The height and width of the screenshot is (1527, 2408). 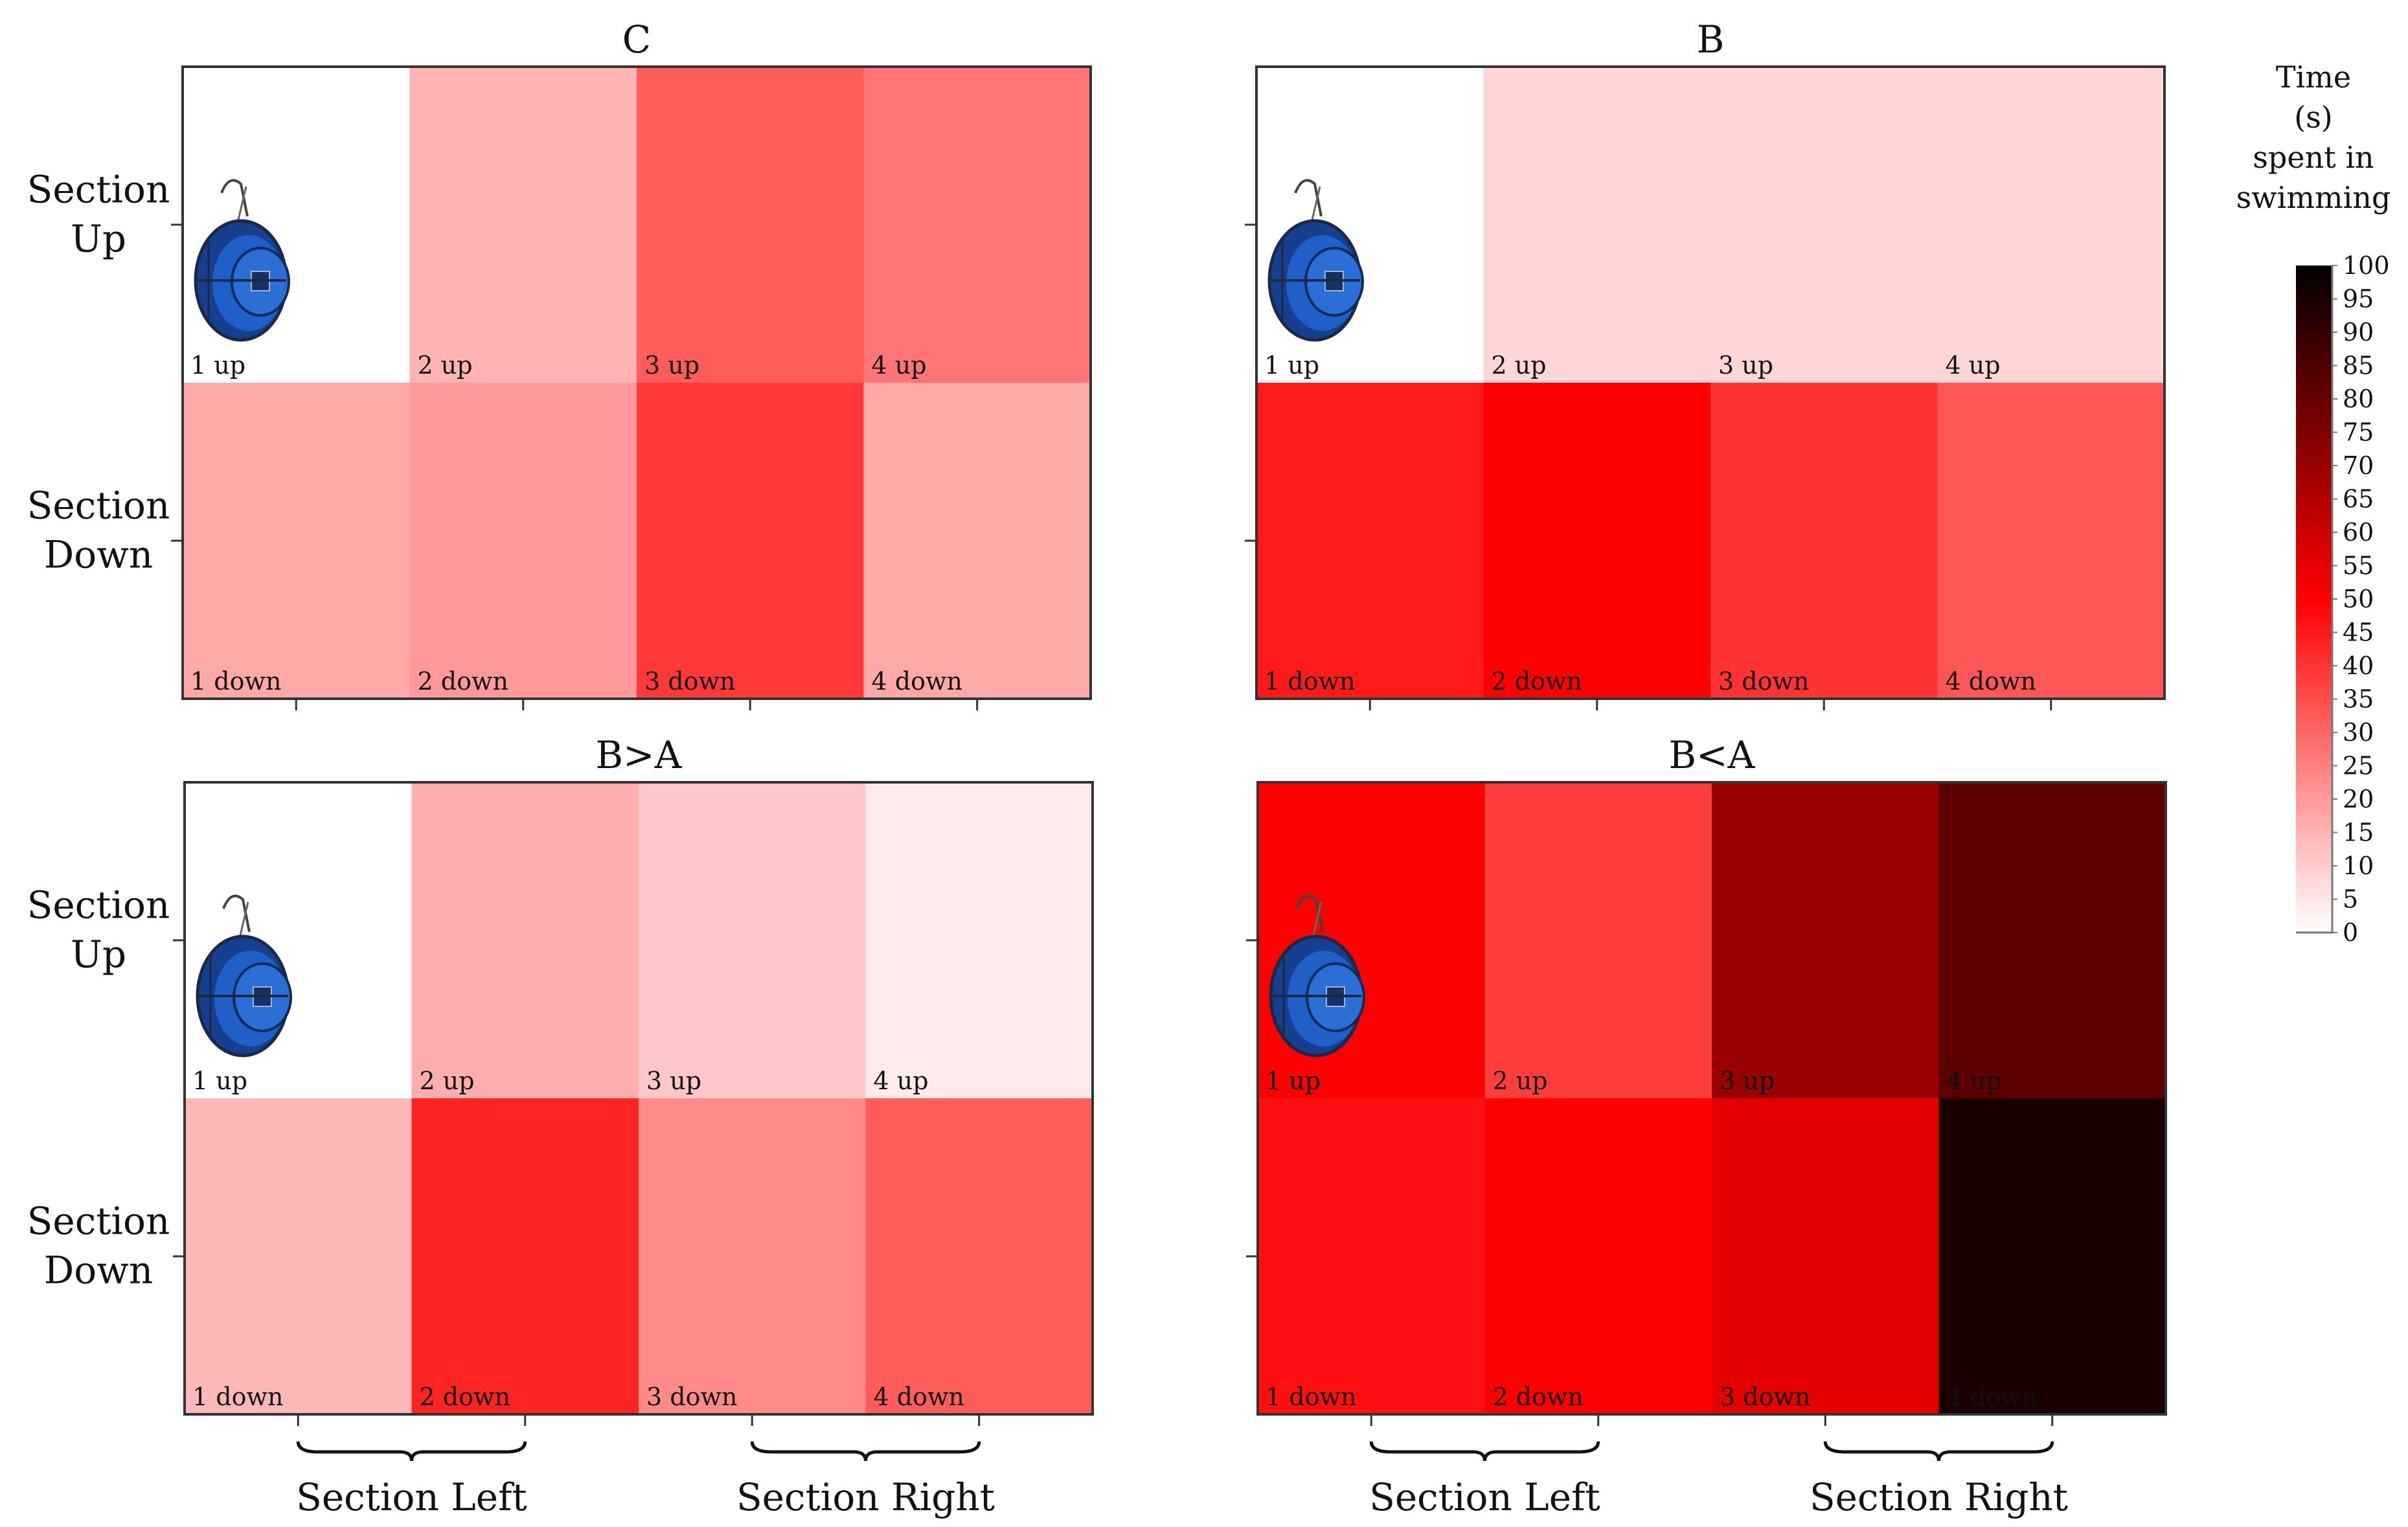 What do you see at coordinates (2358, 665) in the screenshot?
I see `colorbar-tick-label: 40` at bounding box center [2358, 665].